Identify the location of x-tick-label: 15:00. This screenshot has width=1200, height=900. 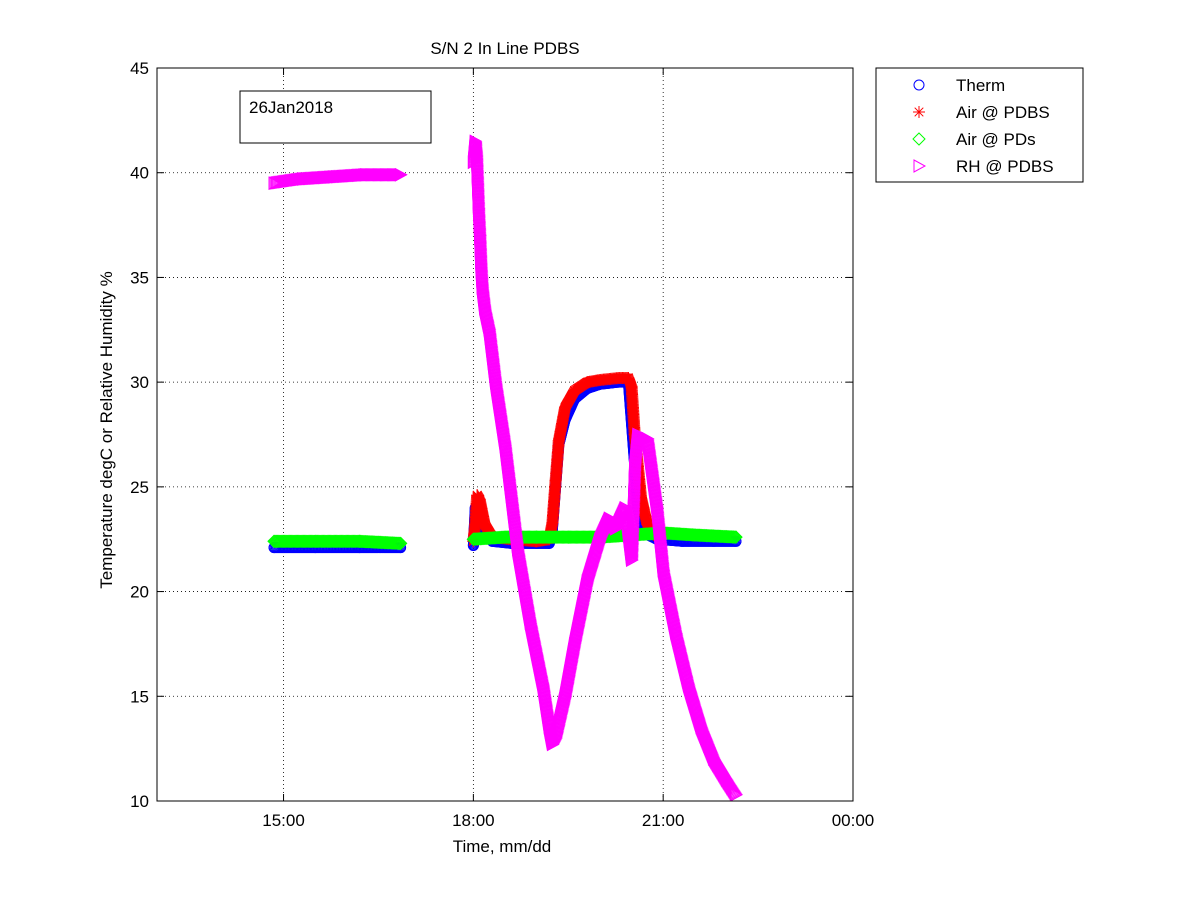
(283, 820).